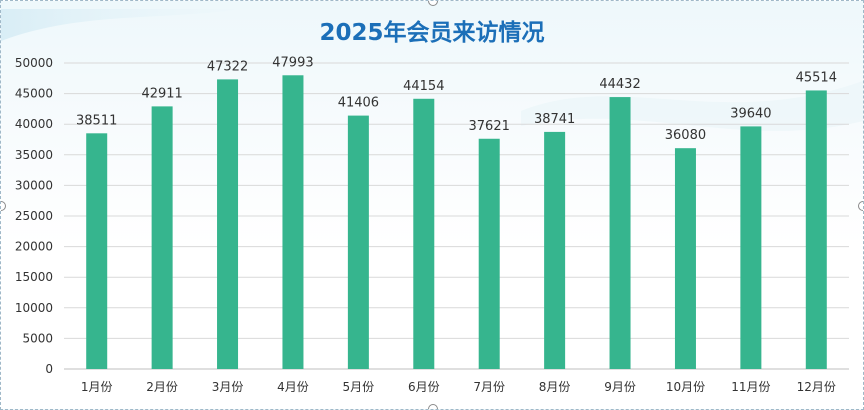 Image resolution: width=864 pixels, height=410 pixels. Describe the element at coordinates (816, 77) in the screenshot. I see `data-label: 45514` at that location.